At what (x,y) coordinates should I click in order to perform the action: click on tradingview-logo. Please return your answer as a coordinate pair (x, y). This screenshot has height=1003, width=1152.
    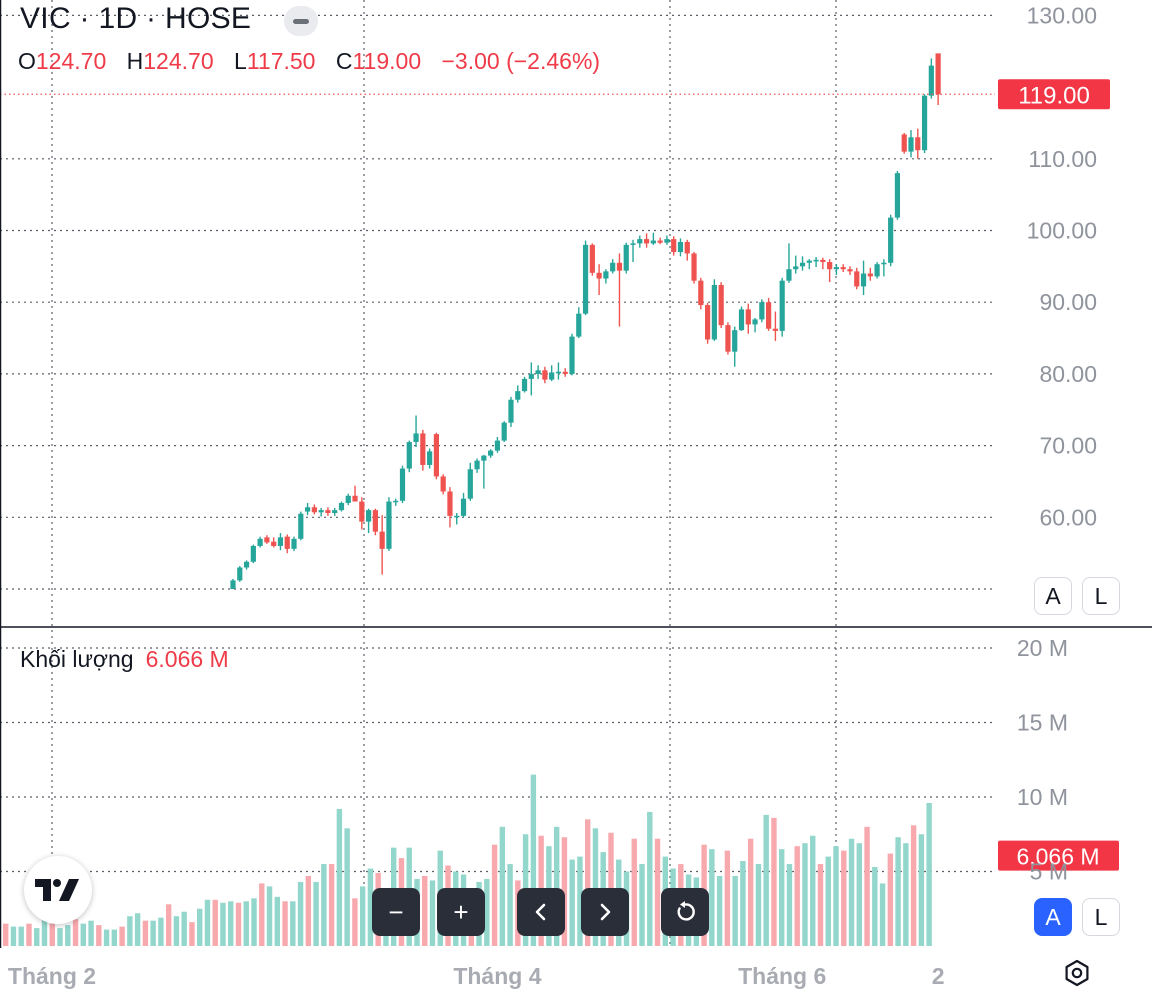
    Looking at the image, I should click on (58, 890).